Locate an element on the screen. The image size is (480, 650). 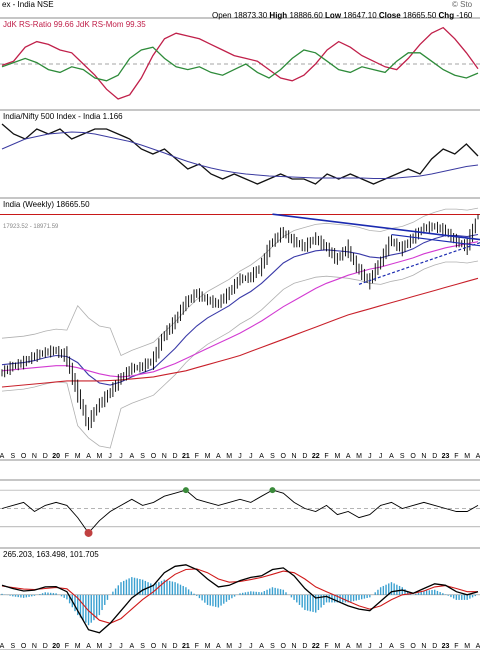
macd-signal-line is located at coordinates (239, 596).